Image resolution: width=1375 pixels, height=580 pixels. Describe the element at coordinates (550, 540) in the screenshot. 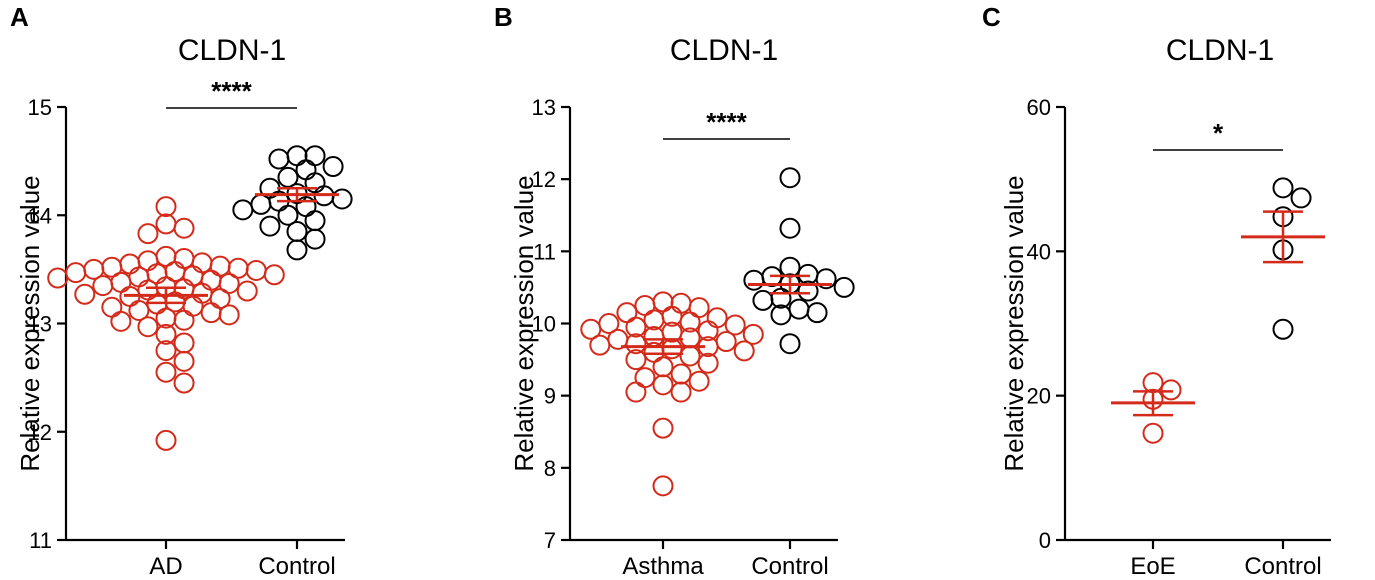

I see `y-tick-label: 7` at that location.